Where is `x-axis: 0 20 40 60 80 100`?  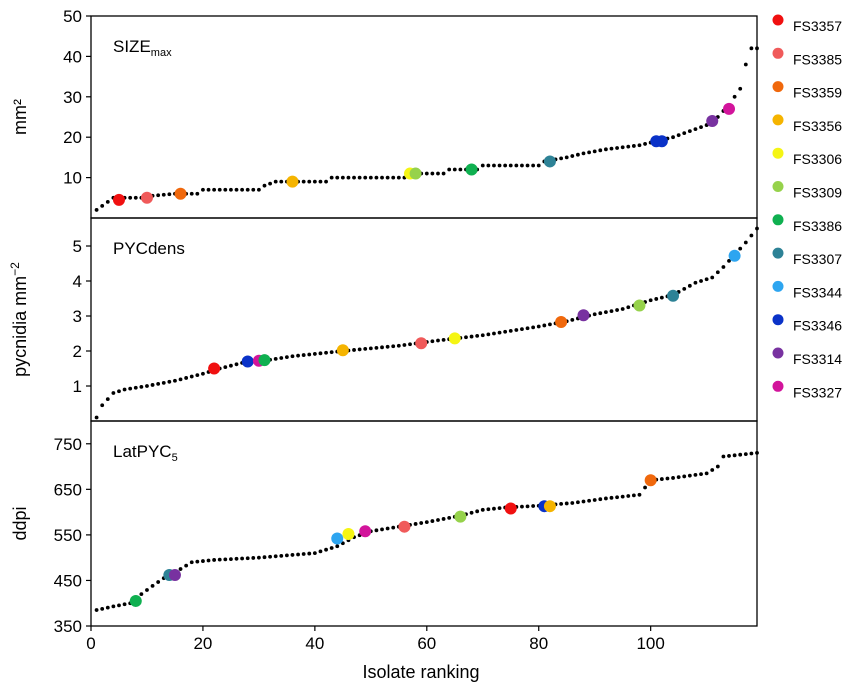
x-axis: 0 20 40 60 80 100 is located at coordinates (375, 639).